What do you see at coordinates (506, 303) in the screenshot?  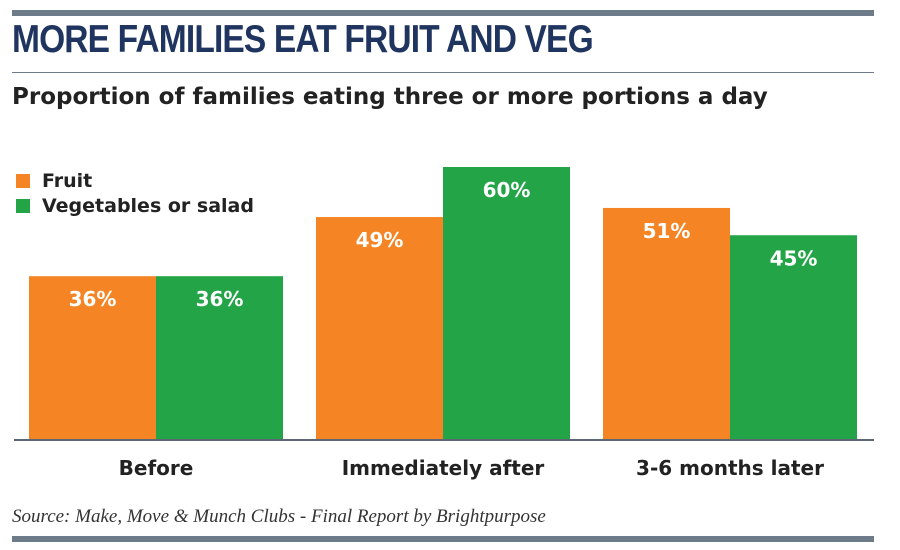 I see `bar-vegetables-or-salad-immediately-after` at bounding box center [506, 303].